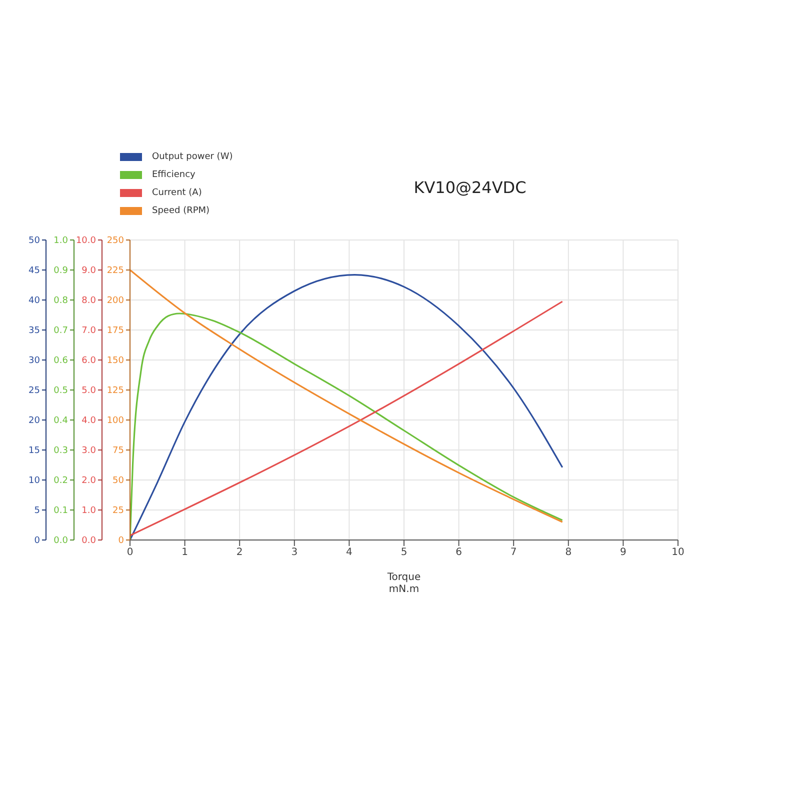 The width and height of the screenshot is (800, 800). I want to click on y2-tick-label: 0.0, so click(61, 541).